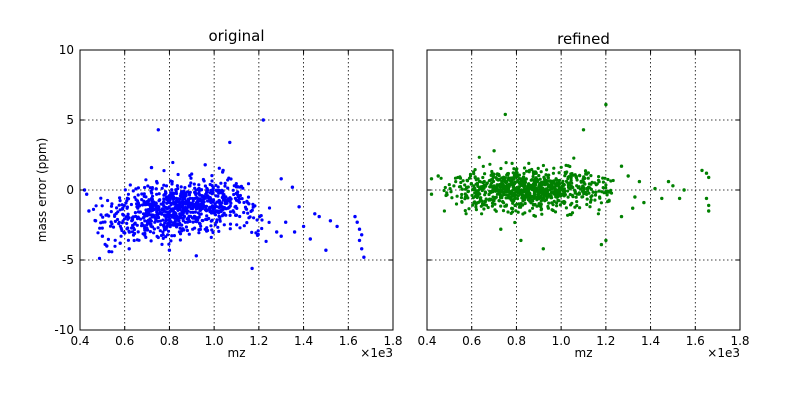 Image resolution: width=800 pixels, height=400 pixels. Describe the element at coordinates (392, 341) in the screenshot. I see `x-tick-label: 1.8` at that location.